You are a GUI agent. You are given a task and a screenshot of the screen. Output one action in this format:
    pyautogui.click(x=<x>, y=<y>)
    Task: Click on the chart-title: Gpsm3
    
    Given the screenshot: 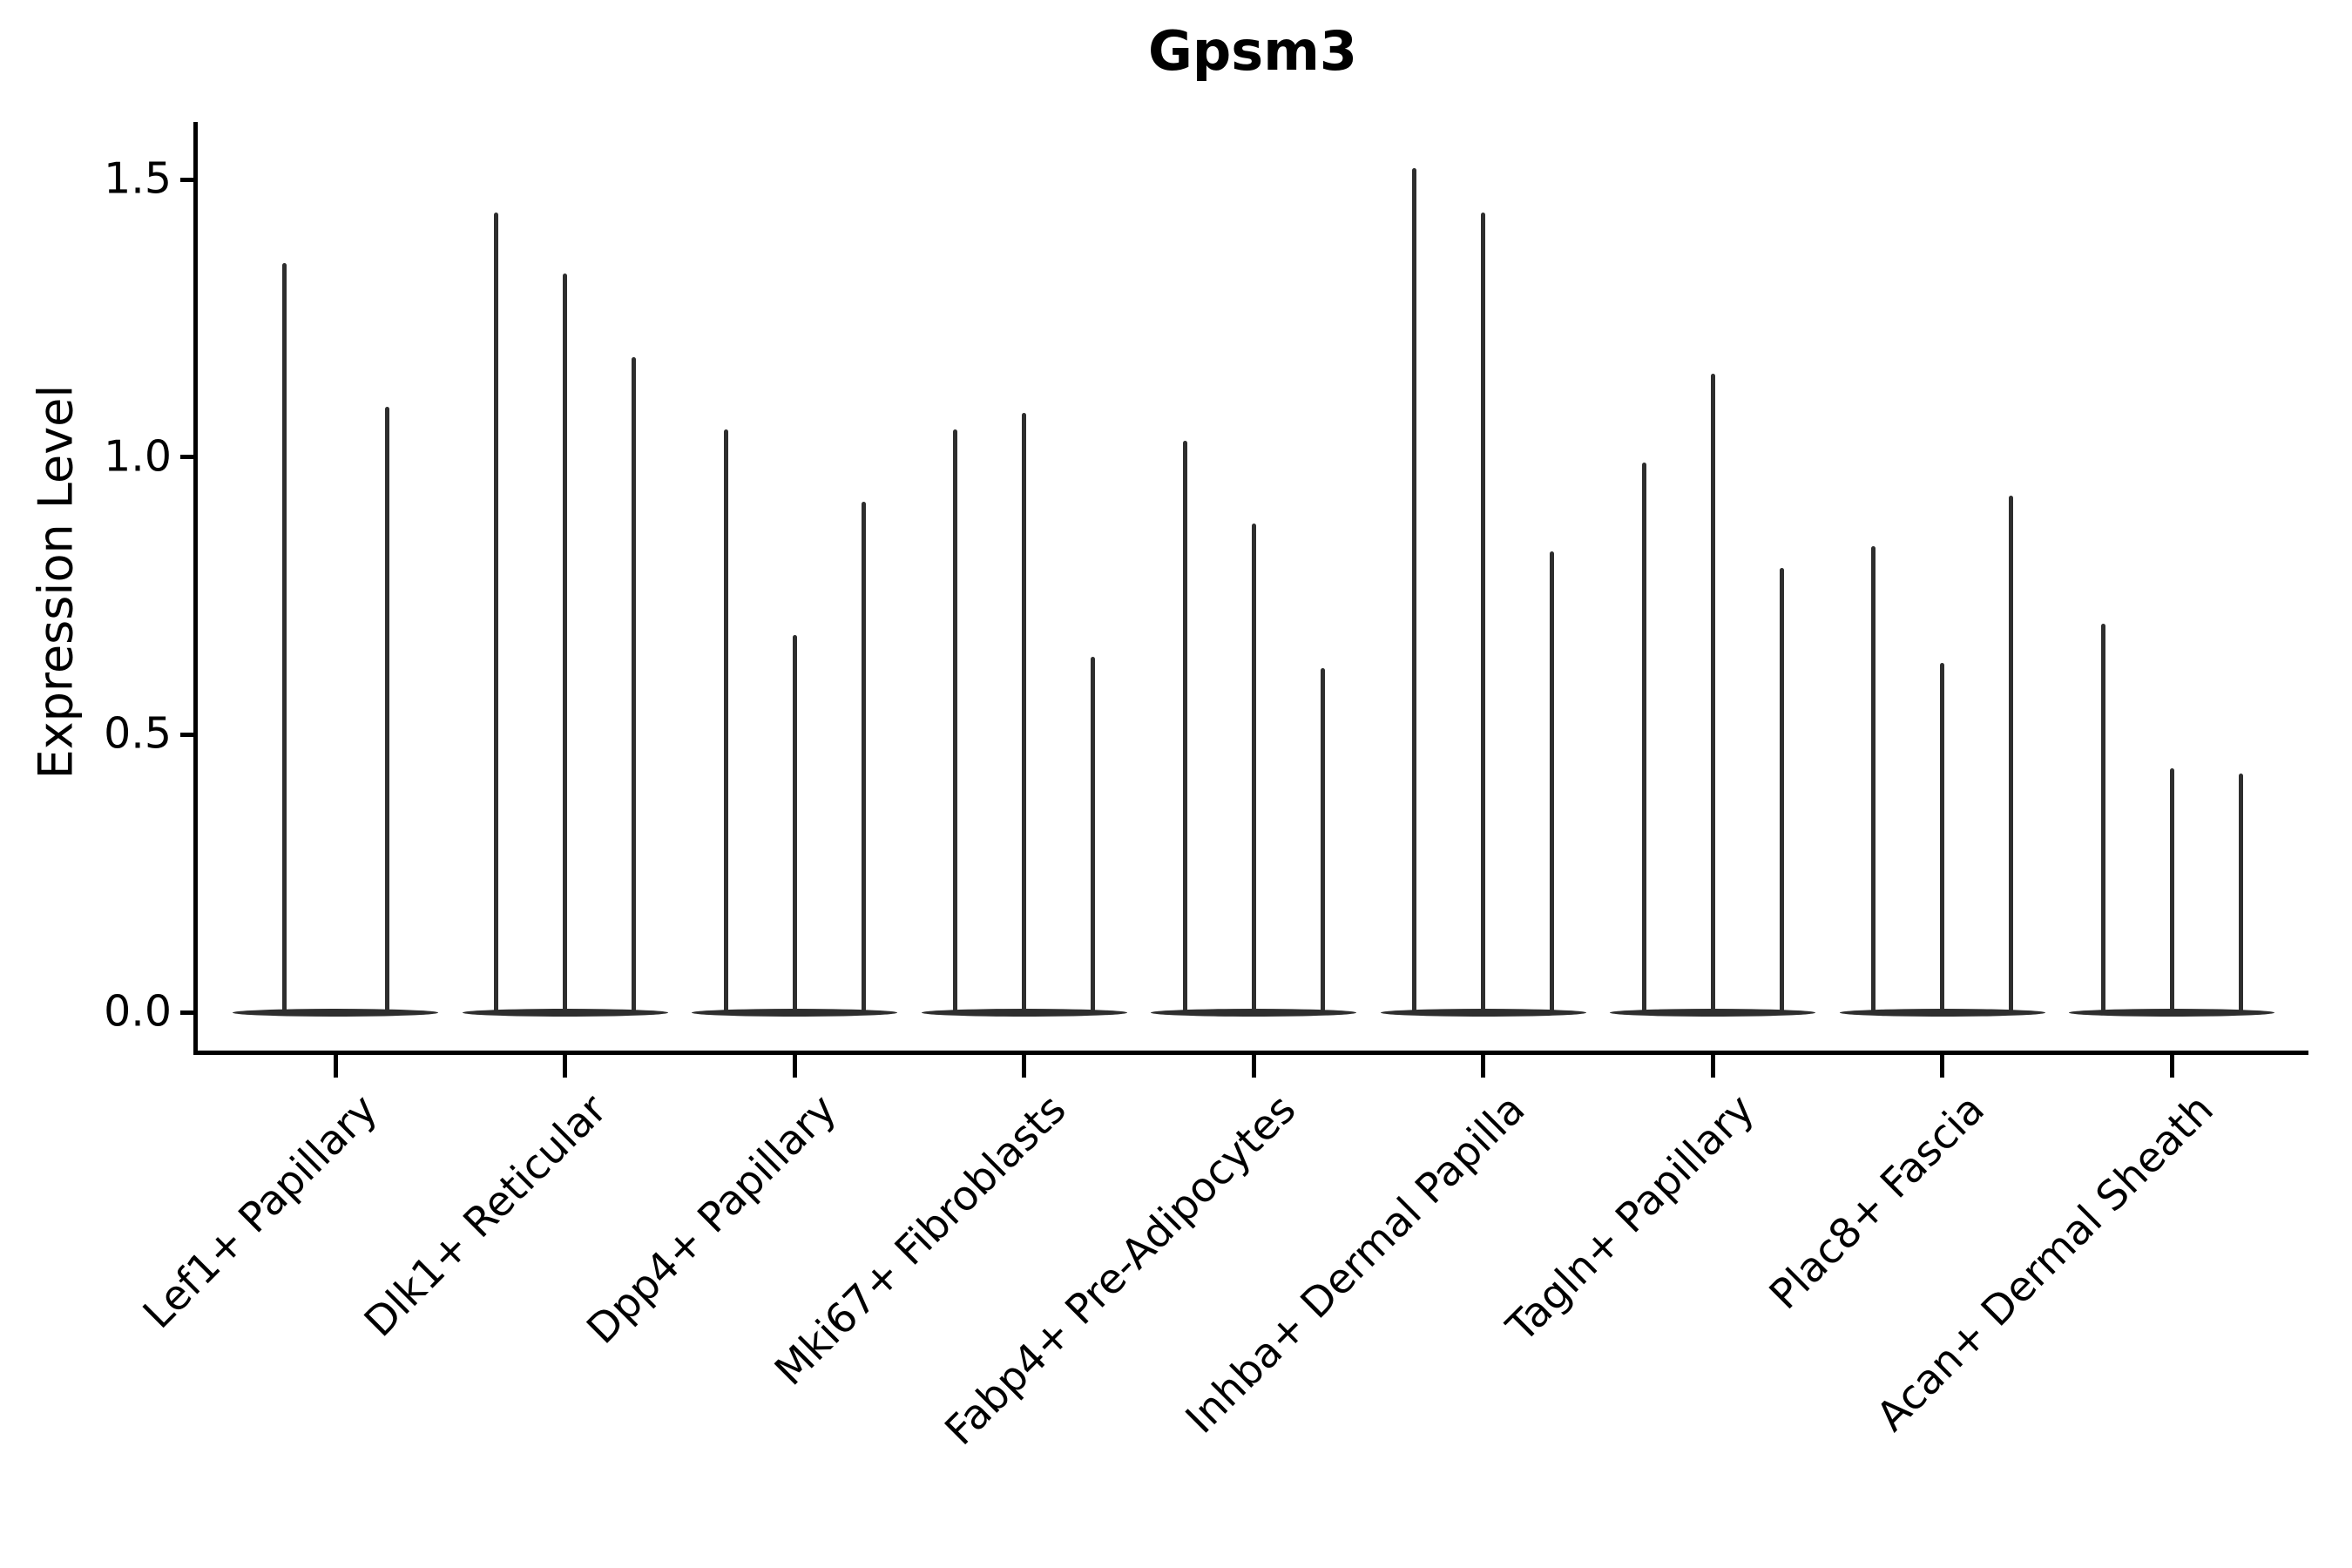 What is the action you would take?
    pyautogui.click(x=1252, y=51)
    